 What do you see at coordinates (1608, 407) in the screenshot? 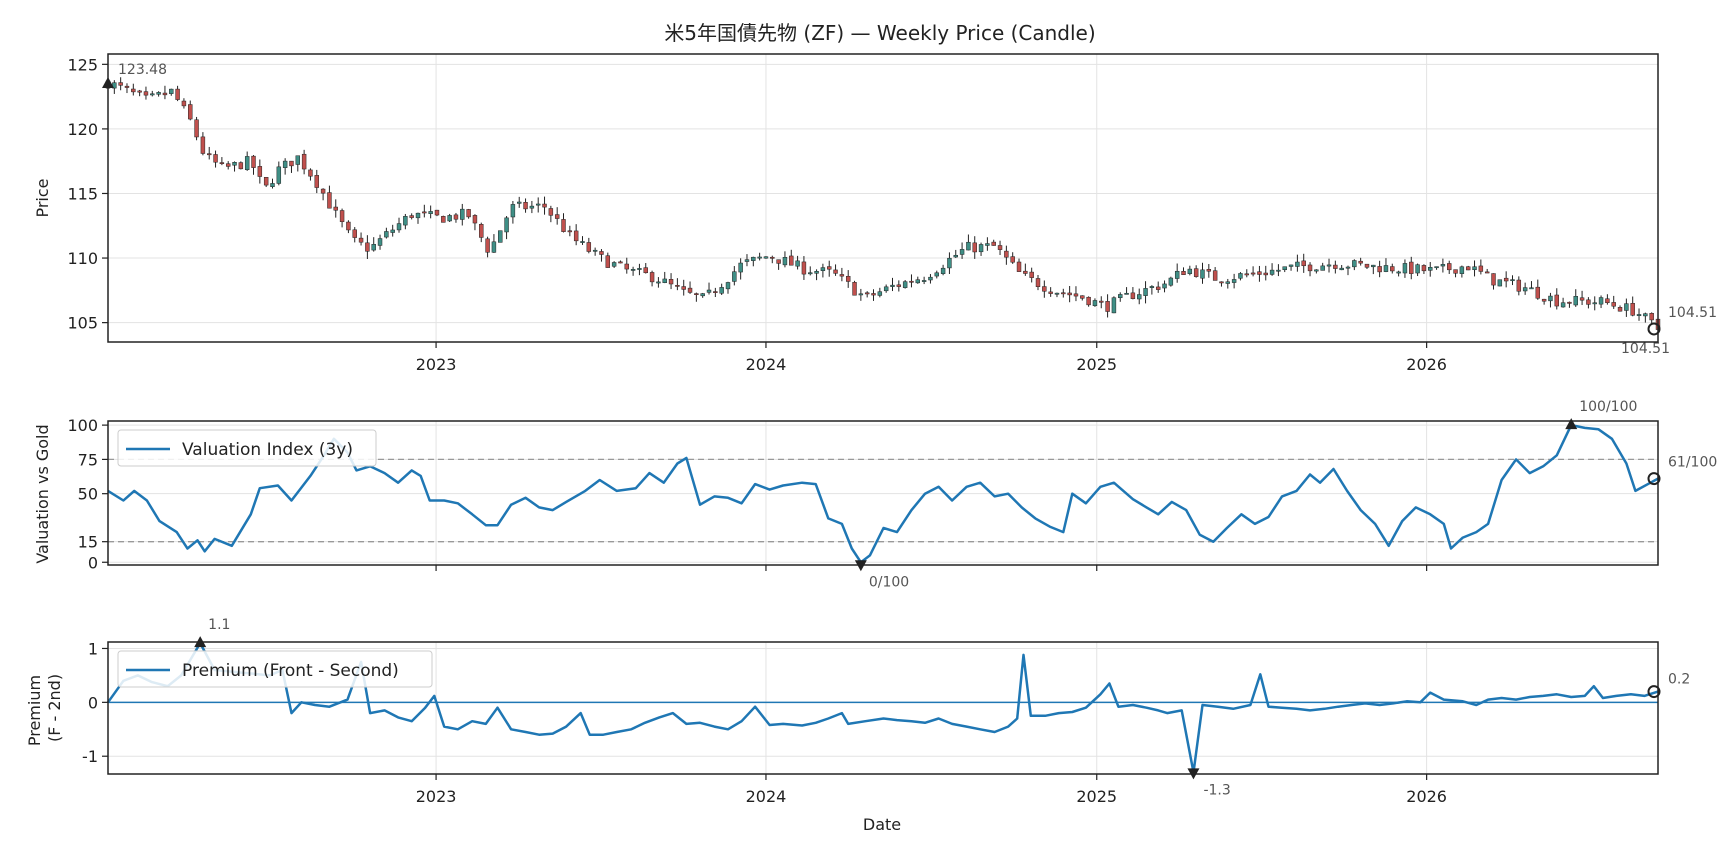
I see `valuation-max-annotation: 100/100` at bounding box center [1608, 407].